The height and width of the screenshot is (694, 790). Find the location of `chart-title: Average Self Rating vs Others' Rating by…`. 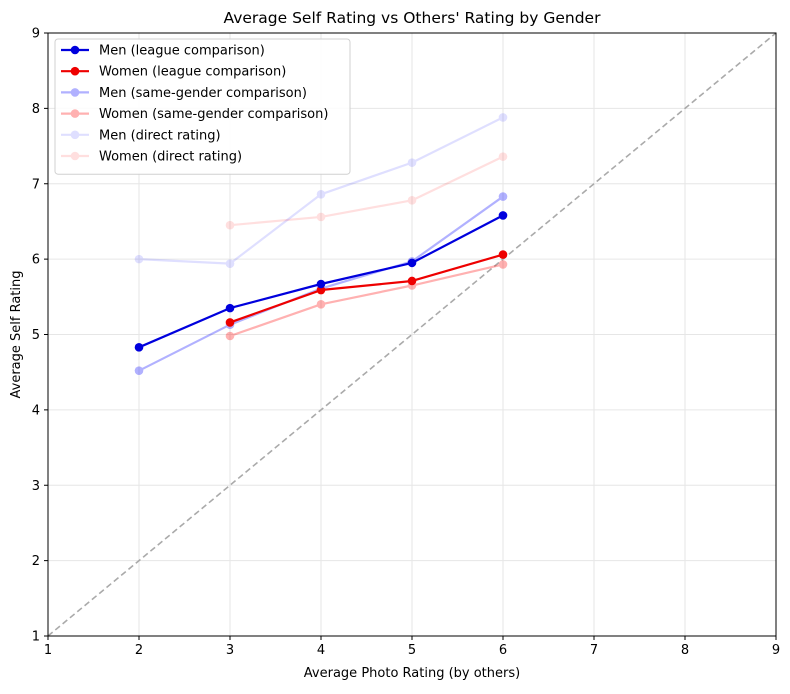

chart-title: Average Self Rating vs Others' Rating by… is located at coordinates (413, 18).